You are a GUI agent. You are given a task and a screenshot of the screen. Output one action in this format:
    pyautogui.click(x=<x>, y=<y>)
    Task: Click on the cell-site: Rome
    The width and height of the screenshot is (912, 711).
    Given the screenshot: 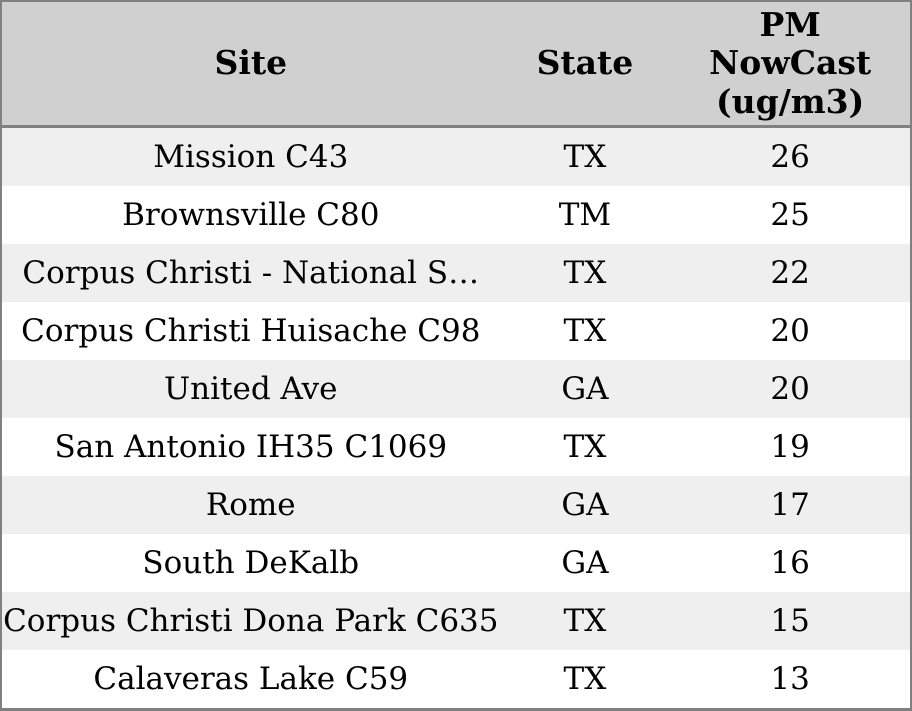 What is the action you would take?
    pyautogui.click(x=250, y=505)
    